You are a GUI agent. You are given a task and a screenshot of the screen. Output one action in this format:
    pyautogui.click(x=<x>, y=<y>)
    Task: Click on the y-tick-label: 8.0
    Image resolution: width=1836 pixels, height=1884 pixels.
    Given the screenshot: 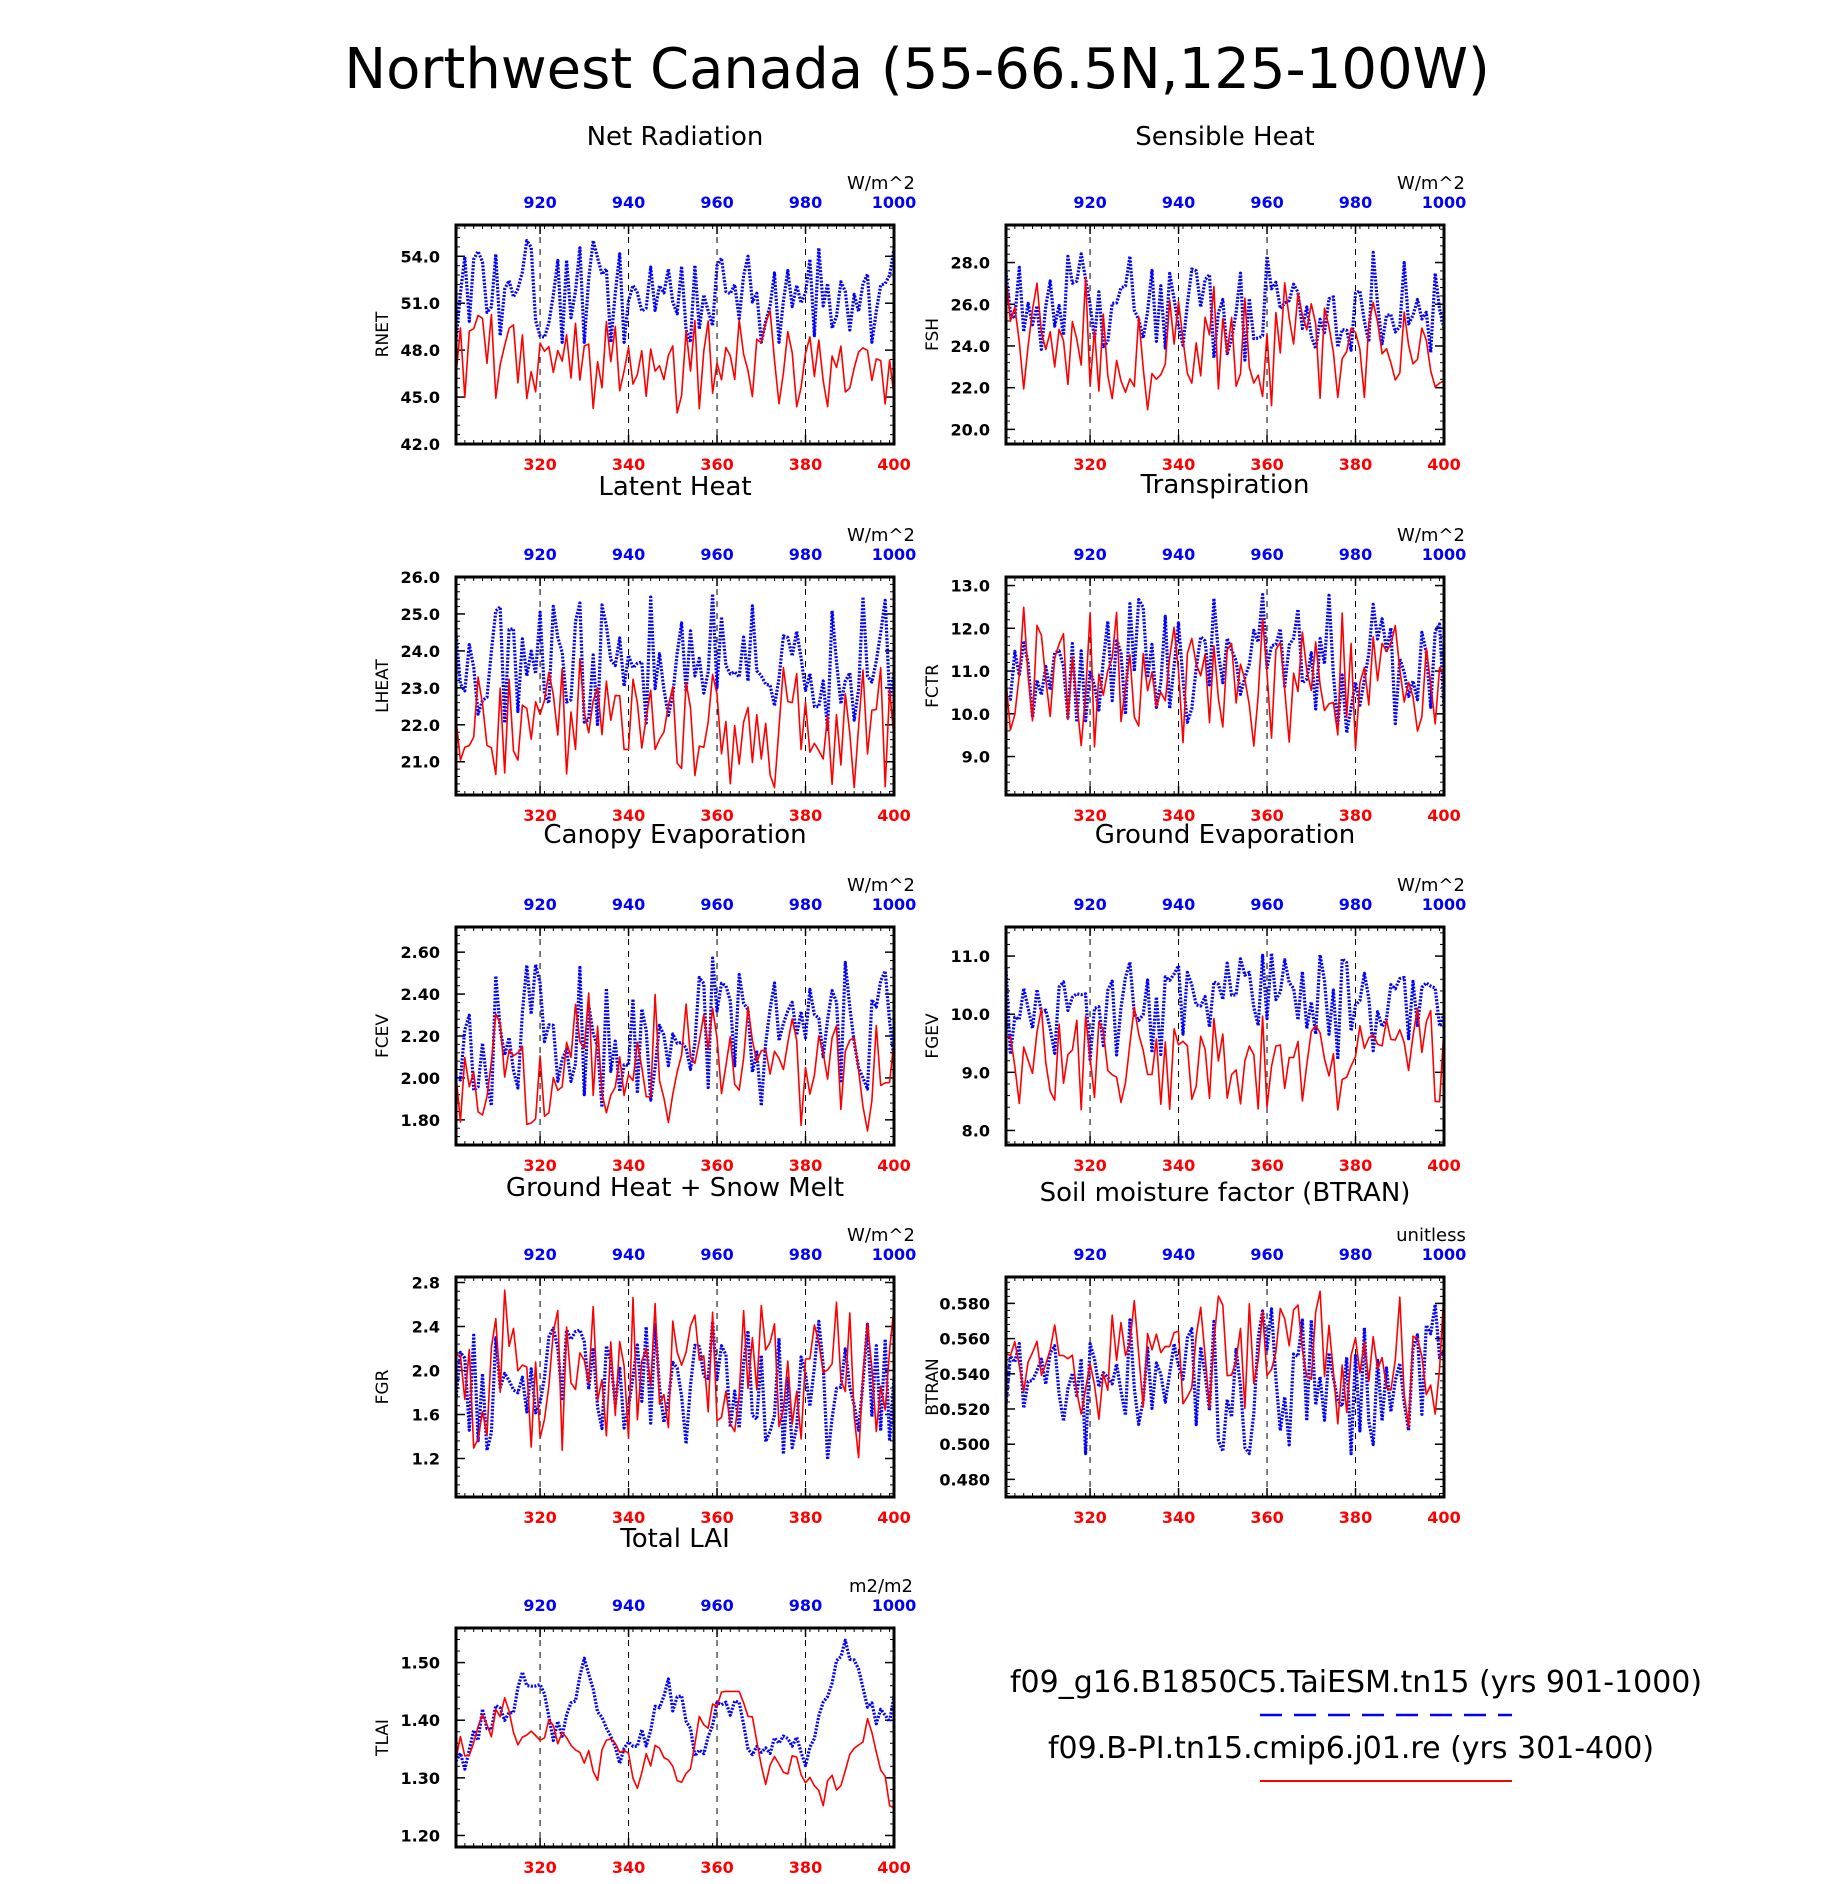 What is the action you would take?
    pyautogui.click(x=976, y=1130)
    